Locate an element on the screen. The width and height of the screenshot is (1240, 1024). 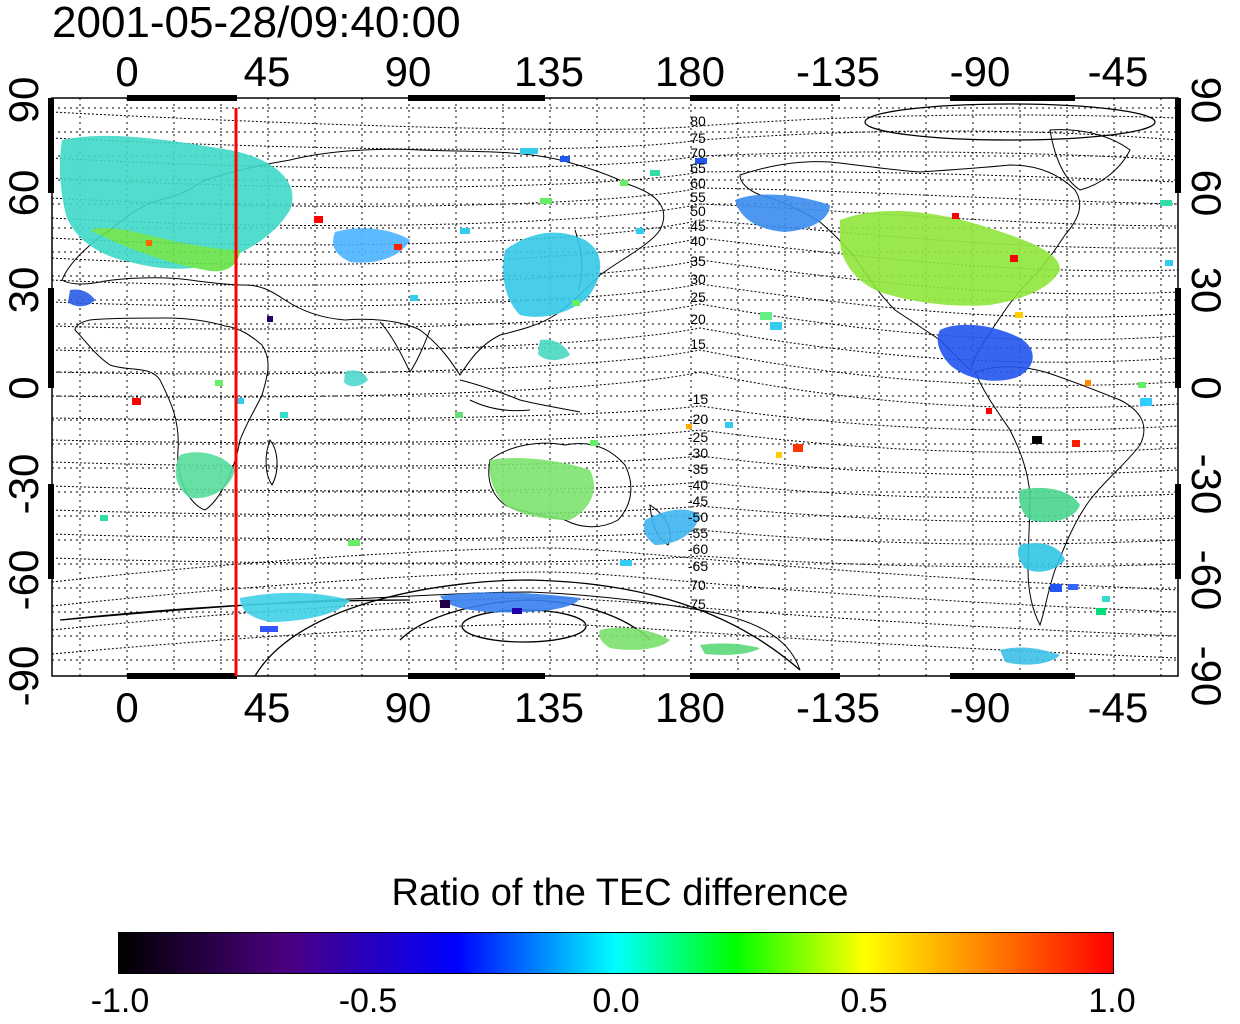
contour-label: -45 is located at coordinates (698, 501).